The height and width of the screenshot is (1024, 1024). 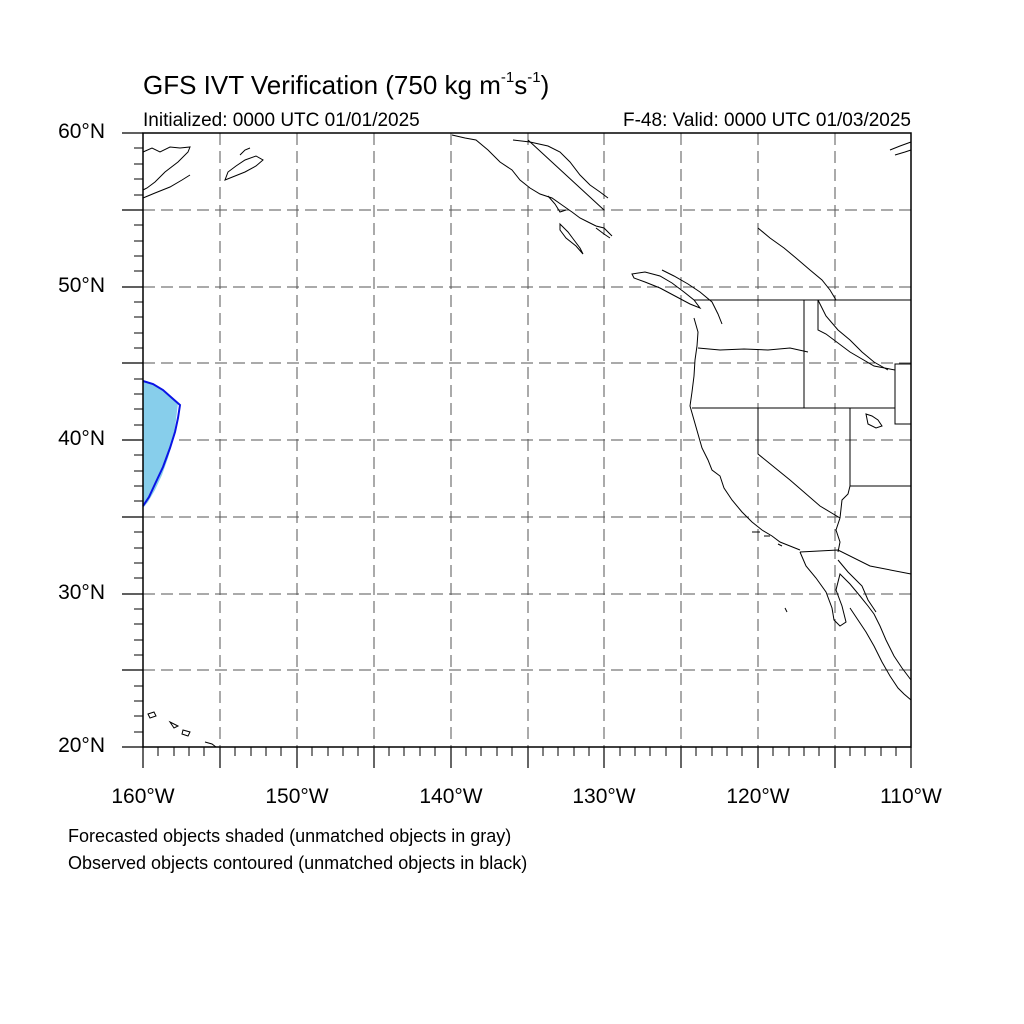 What do you see at coordinates (451, 796) in the screenshot?
I see `lon-label-140w: 140°W` at bounding box center [451, 796].